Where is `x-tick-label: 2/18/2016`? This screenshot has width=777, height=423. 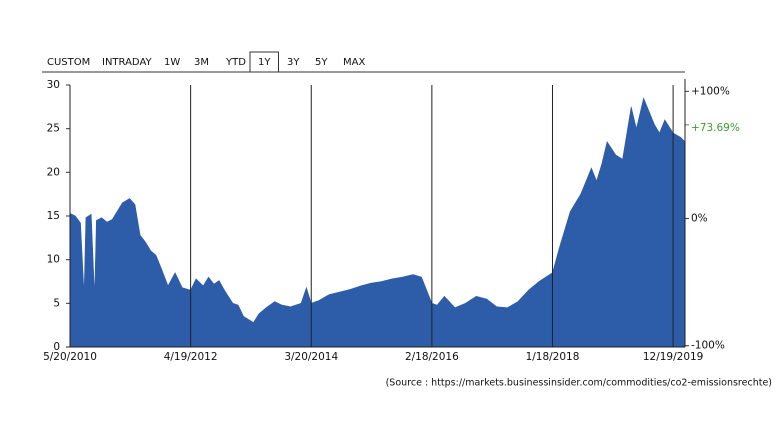 x-tick-label: 2/18/2016 is located at coordinates (432, 357).